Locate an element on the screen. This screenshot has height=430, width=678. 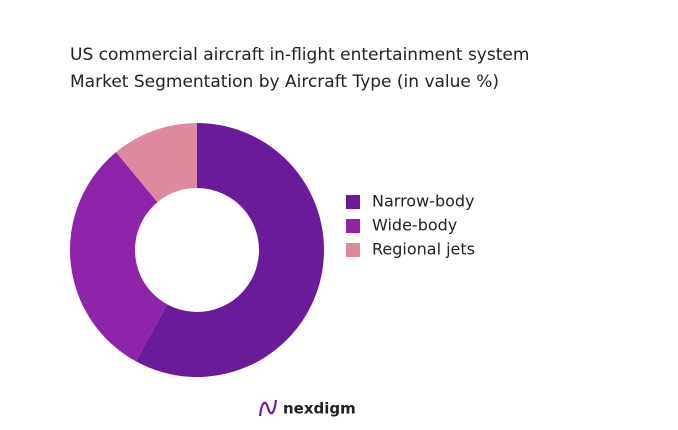
logo: nexdigm is located at coordinates (307, 408).